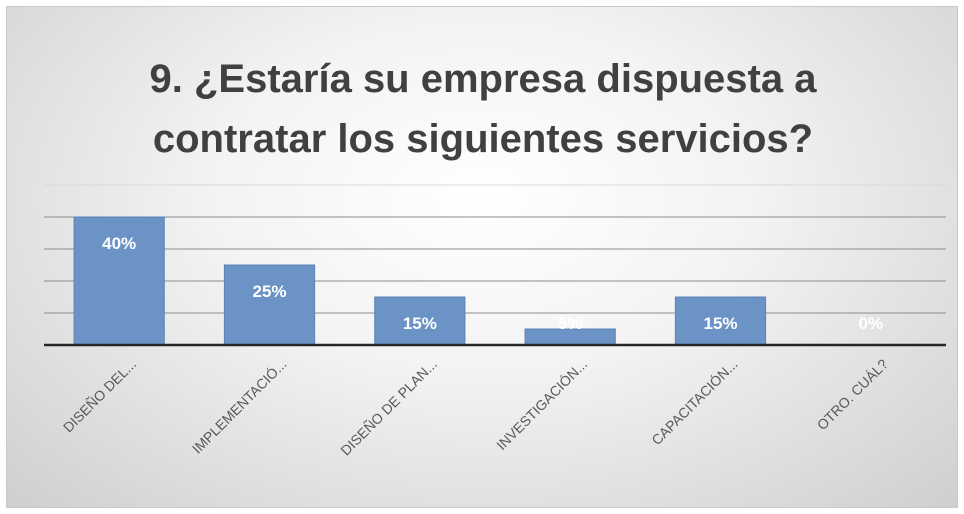 The height and width of the screenshot is (514, 964). I want to click on data-label-0: 40%, so click(119, 243).